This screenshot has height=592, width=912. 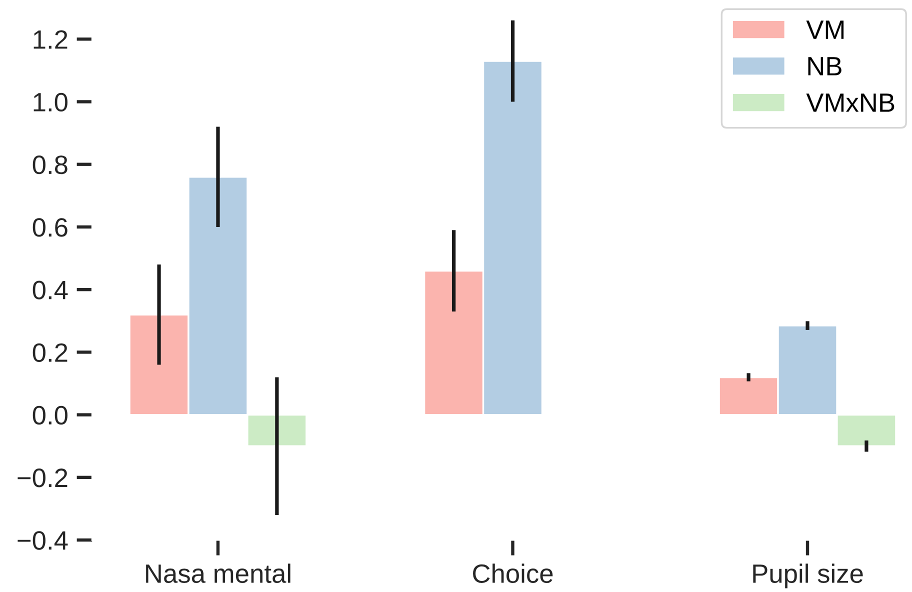 What do you see at coordinates (50, 227) in the screenshot?
I see `y-tick-label: 0.6` at bounding box center [50, 227].